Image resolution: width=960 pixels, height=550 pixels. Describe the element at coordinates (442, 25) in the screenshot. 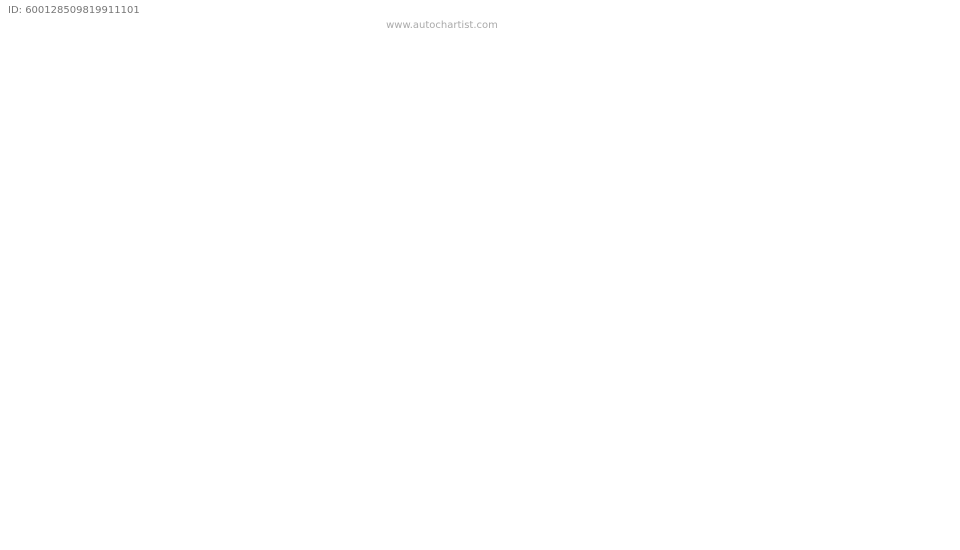

I see `watermark: www.autochartist.com` at that location.